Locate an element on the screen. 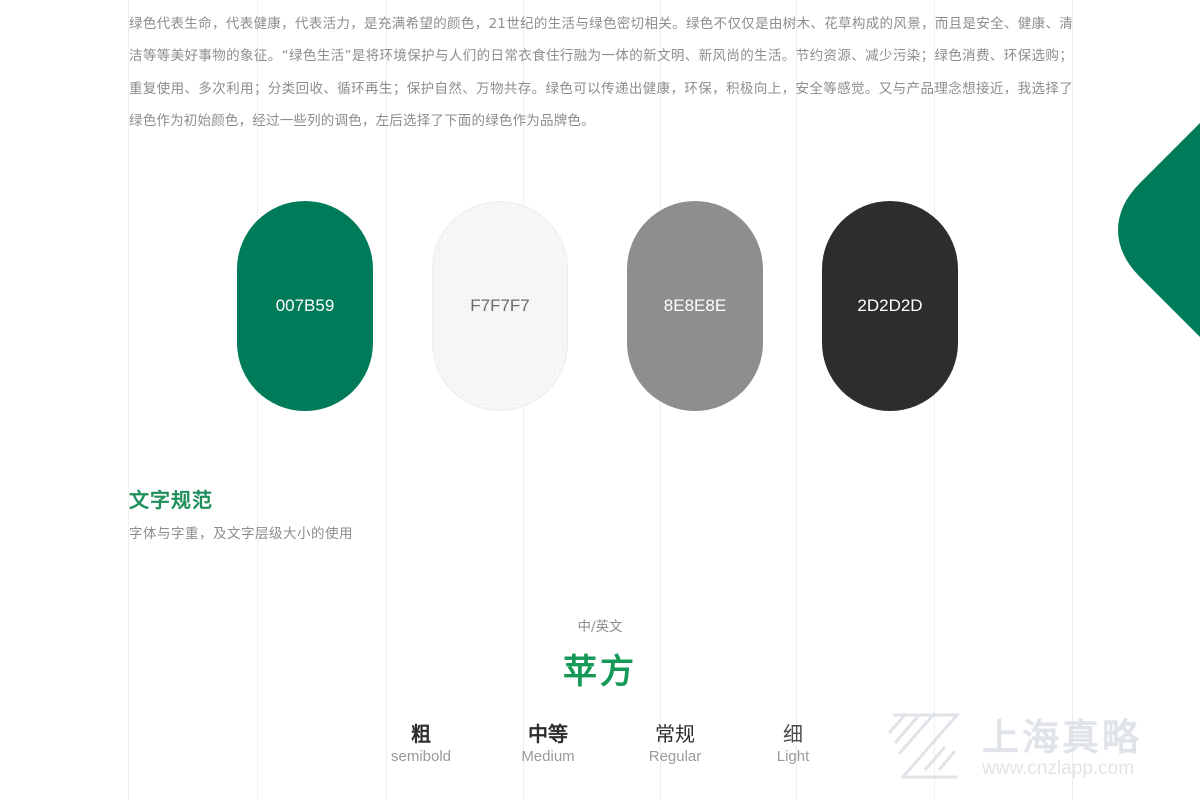 Image resolution: width=1200 pixels, height=800 pixels. watermark-url: www.cnzlapp.com is located at coordinates (1058, 768).